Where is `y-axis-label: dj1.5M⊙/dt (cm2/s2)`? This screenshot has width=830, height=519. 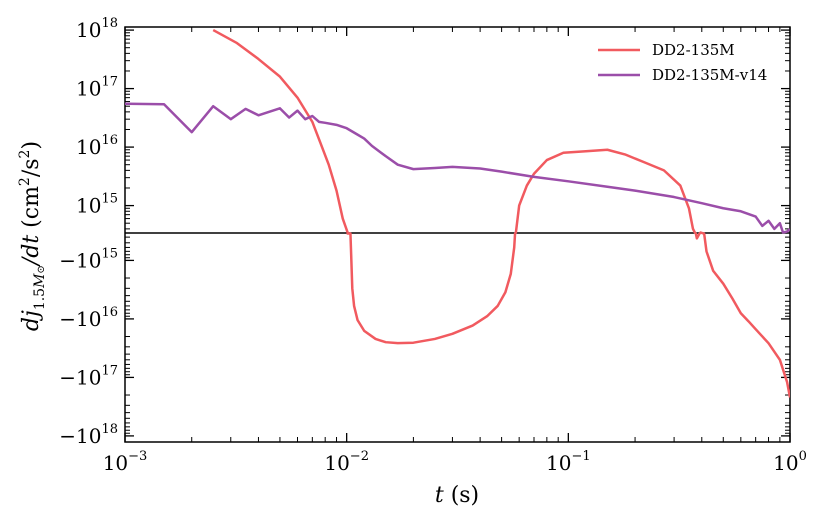 y-axis-label: dj1.5M⊙/dt (cm2/s2) is located at coordinates (32, 236).